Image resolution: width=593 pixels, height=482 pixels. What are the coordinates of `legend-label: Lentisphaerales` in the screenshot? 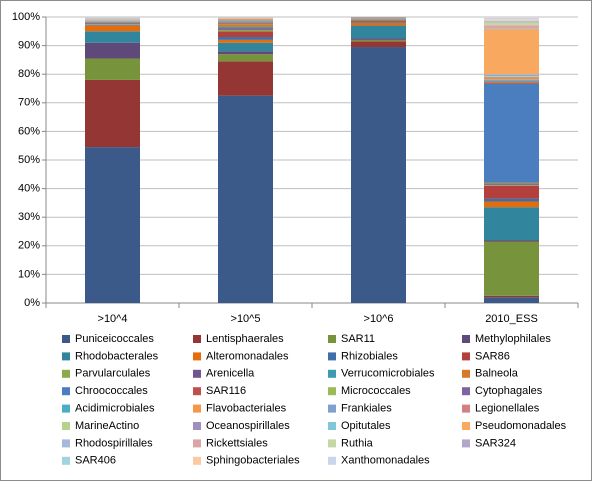 It's located at (245, 339).